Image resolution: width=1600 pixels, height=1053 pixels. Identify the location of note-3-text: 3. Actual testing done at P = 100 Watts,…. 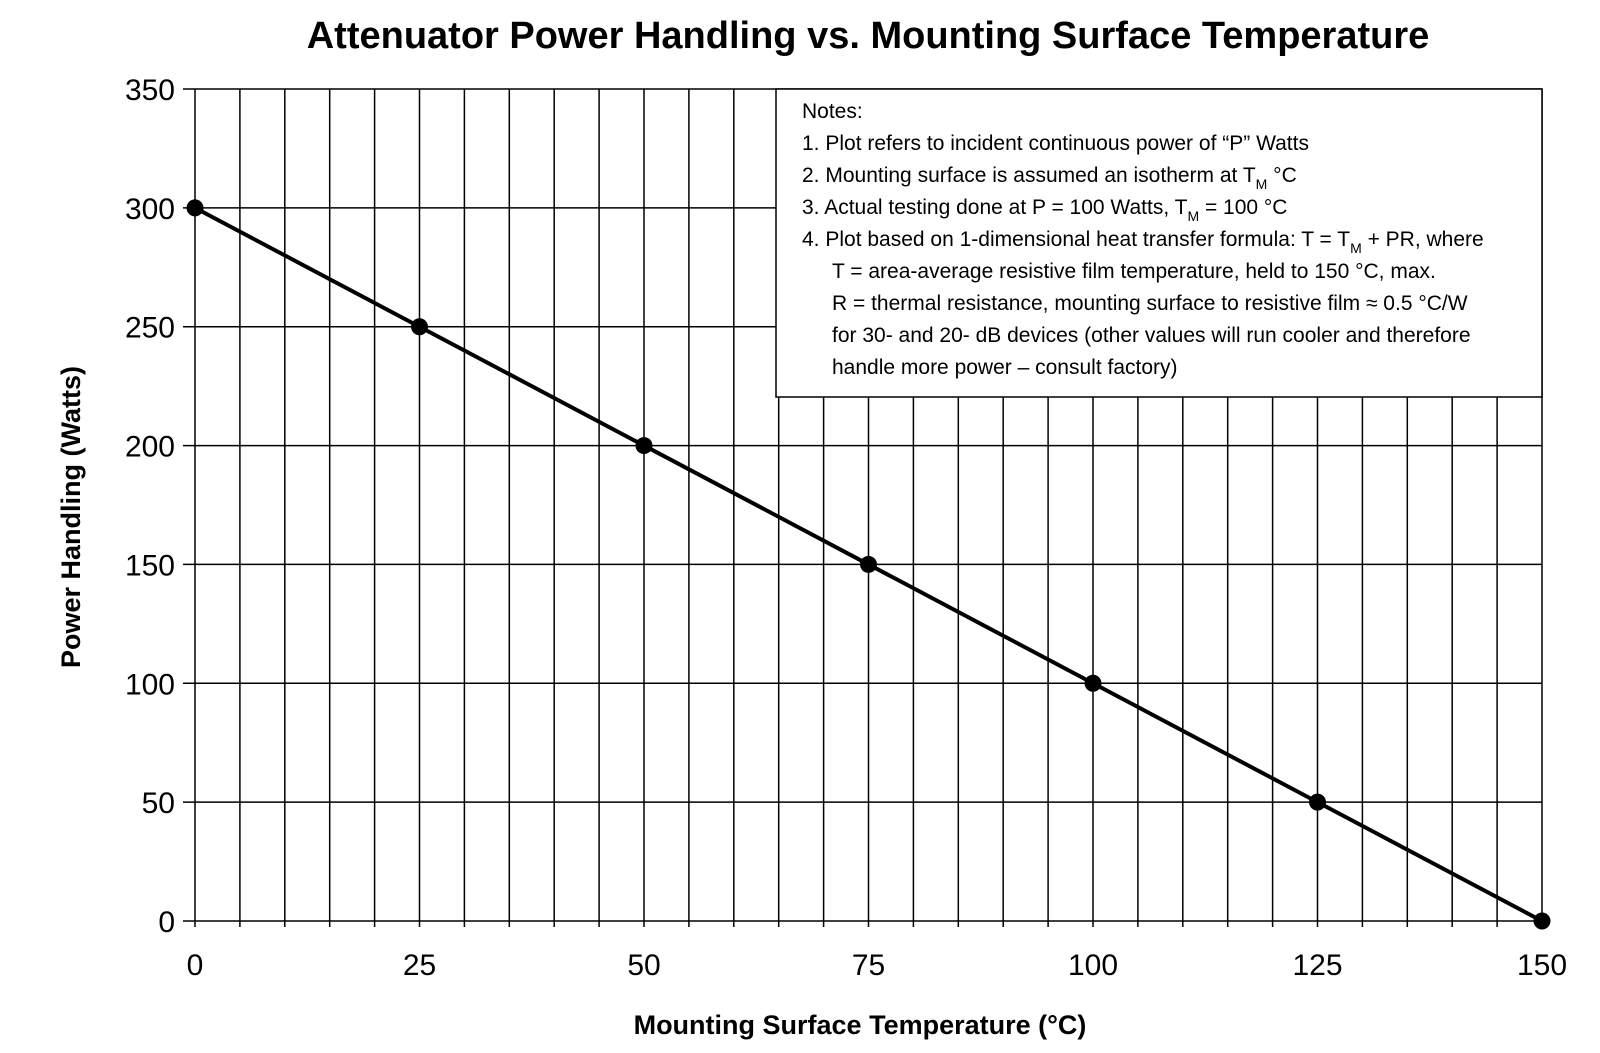
(995, 207).